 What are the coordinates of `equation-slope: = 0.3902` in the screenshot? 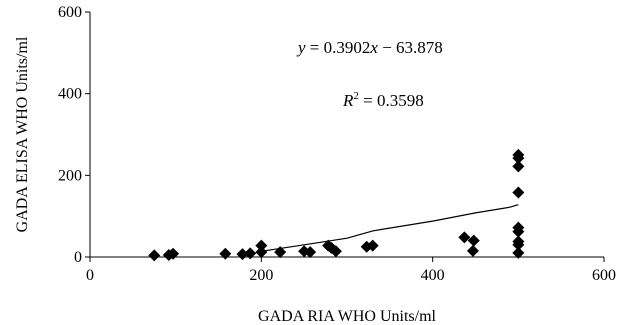 It's located at (338, 47).